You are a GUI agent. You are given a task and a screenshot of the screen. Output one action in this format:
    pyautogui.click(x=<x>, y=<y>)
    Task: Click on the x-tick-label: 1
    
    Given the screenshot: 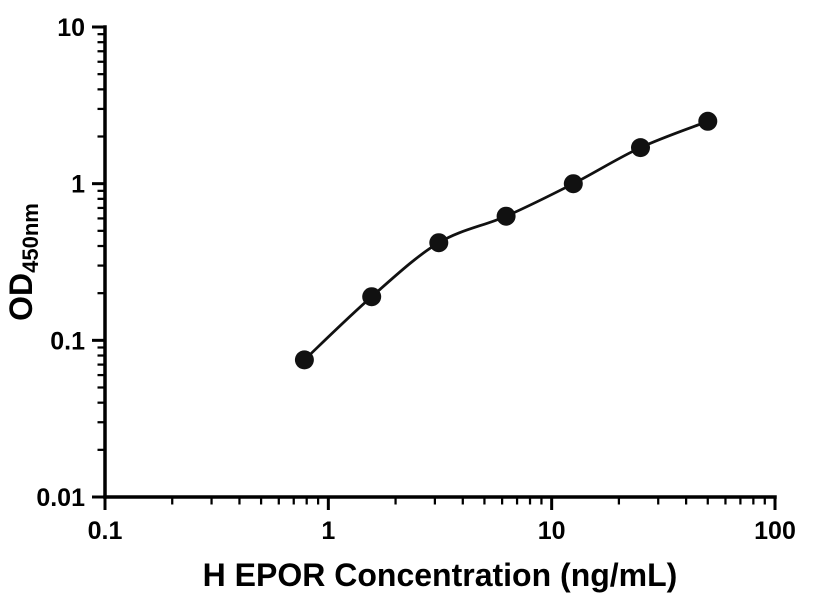 What is the action you would take?
    pyautogui.click(x=328, y=531)
    